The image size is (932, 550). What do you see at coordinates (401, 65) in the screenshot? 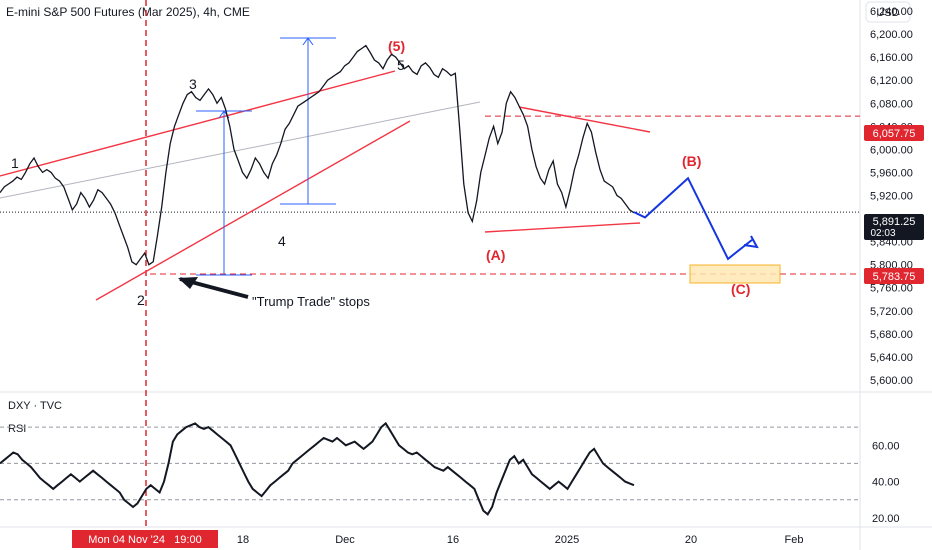
I see `wave-label-5: 5` at bounding box center [401, 65].